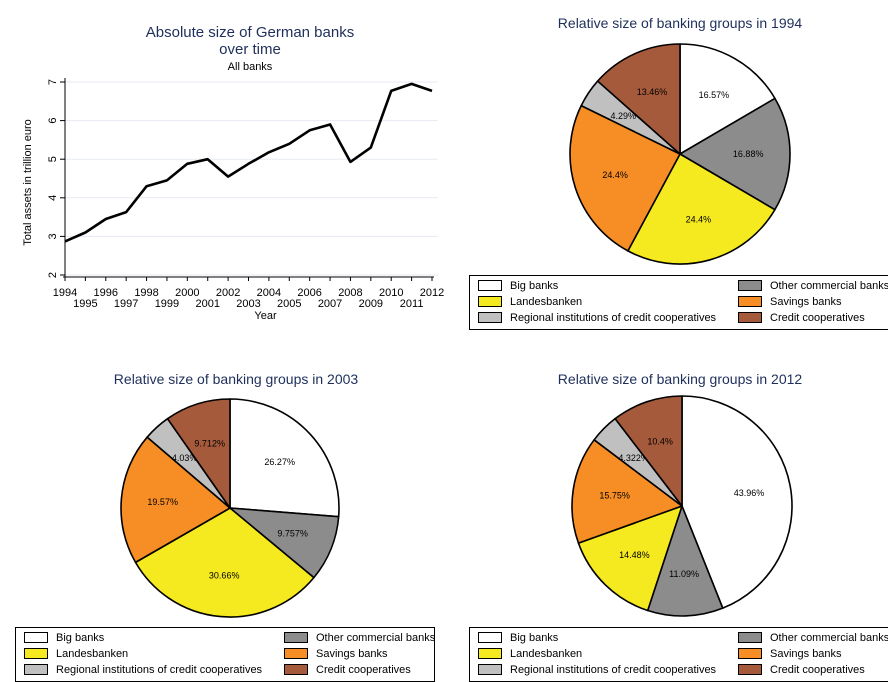 This screenshot has height=682, width=888. I want to click on x-tick-label: 1994, so click(65, 293).